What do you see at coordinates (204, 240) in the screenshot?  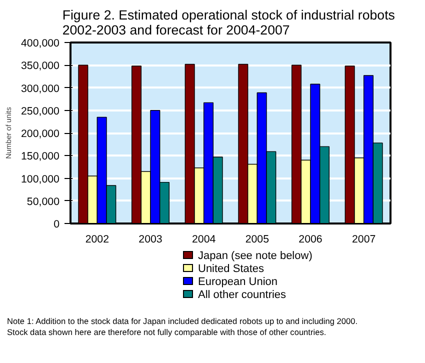 I see `x-tick-label: 2004` at bounding box center [204, 240].